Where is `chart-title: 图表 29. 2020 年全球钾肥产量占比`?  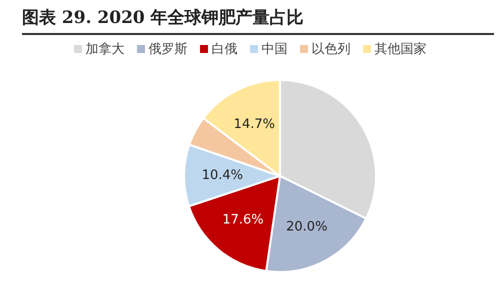
chart-title: 图表 29. 2020 年全球钾肥产量占比 is located at coordinates (258, 20).